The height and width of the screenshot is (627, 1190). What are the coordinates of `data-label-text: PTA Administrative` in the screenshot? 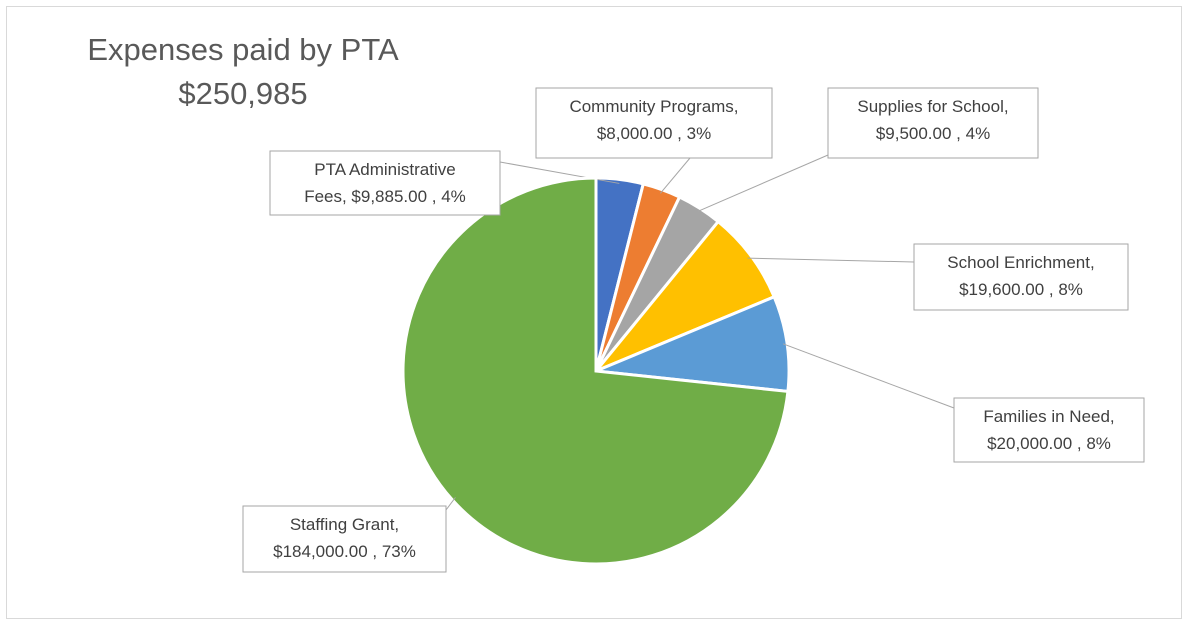 It's located at (384, 169).